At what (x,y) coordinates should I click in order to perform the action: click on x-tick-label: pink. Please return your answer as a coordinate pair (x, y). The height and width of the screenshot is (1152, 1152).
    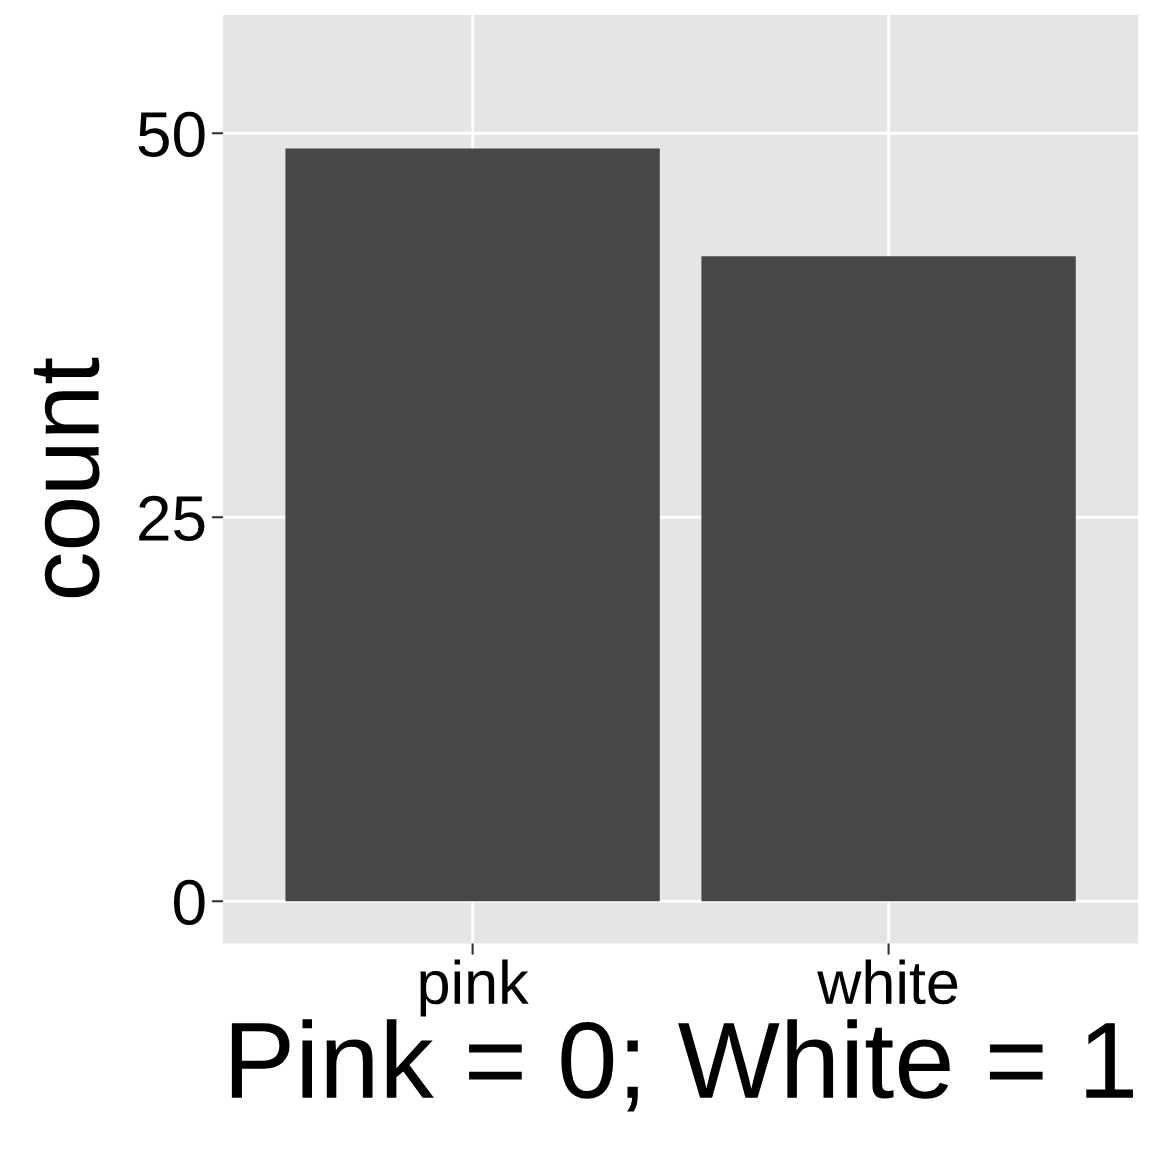
    Looking at the image, I should click on (474, 988).